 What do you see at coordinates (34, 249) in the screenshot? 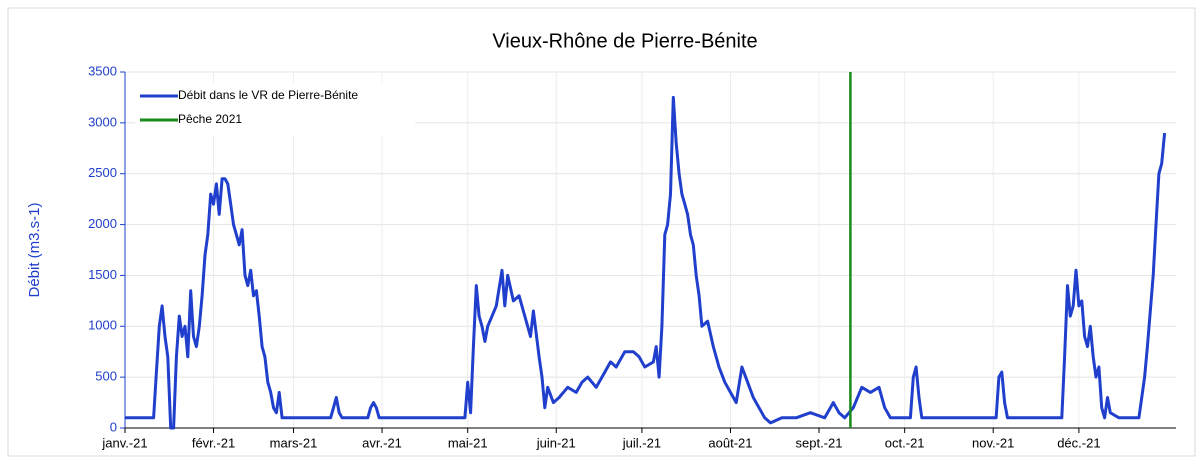
I see `y-axis-label: Débit (m3.s-1)` at bounding box center [34, 249].